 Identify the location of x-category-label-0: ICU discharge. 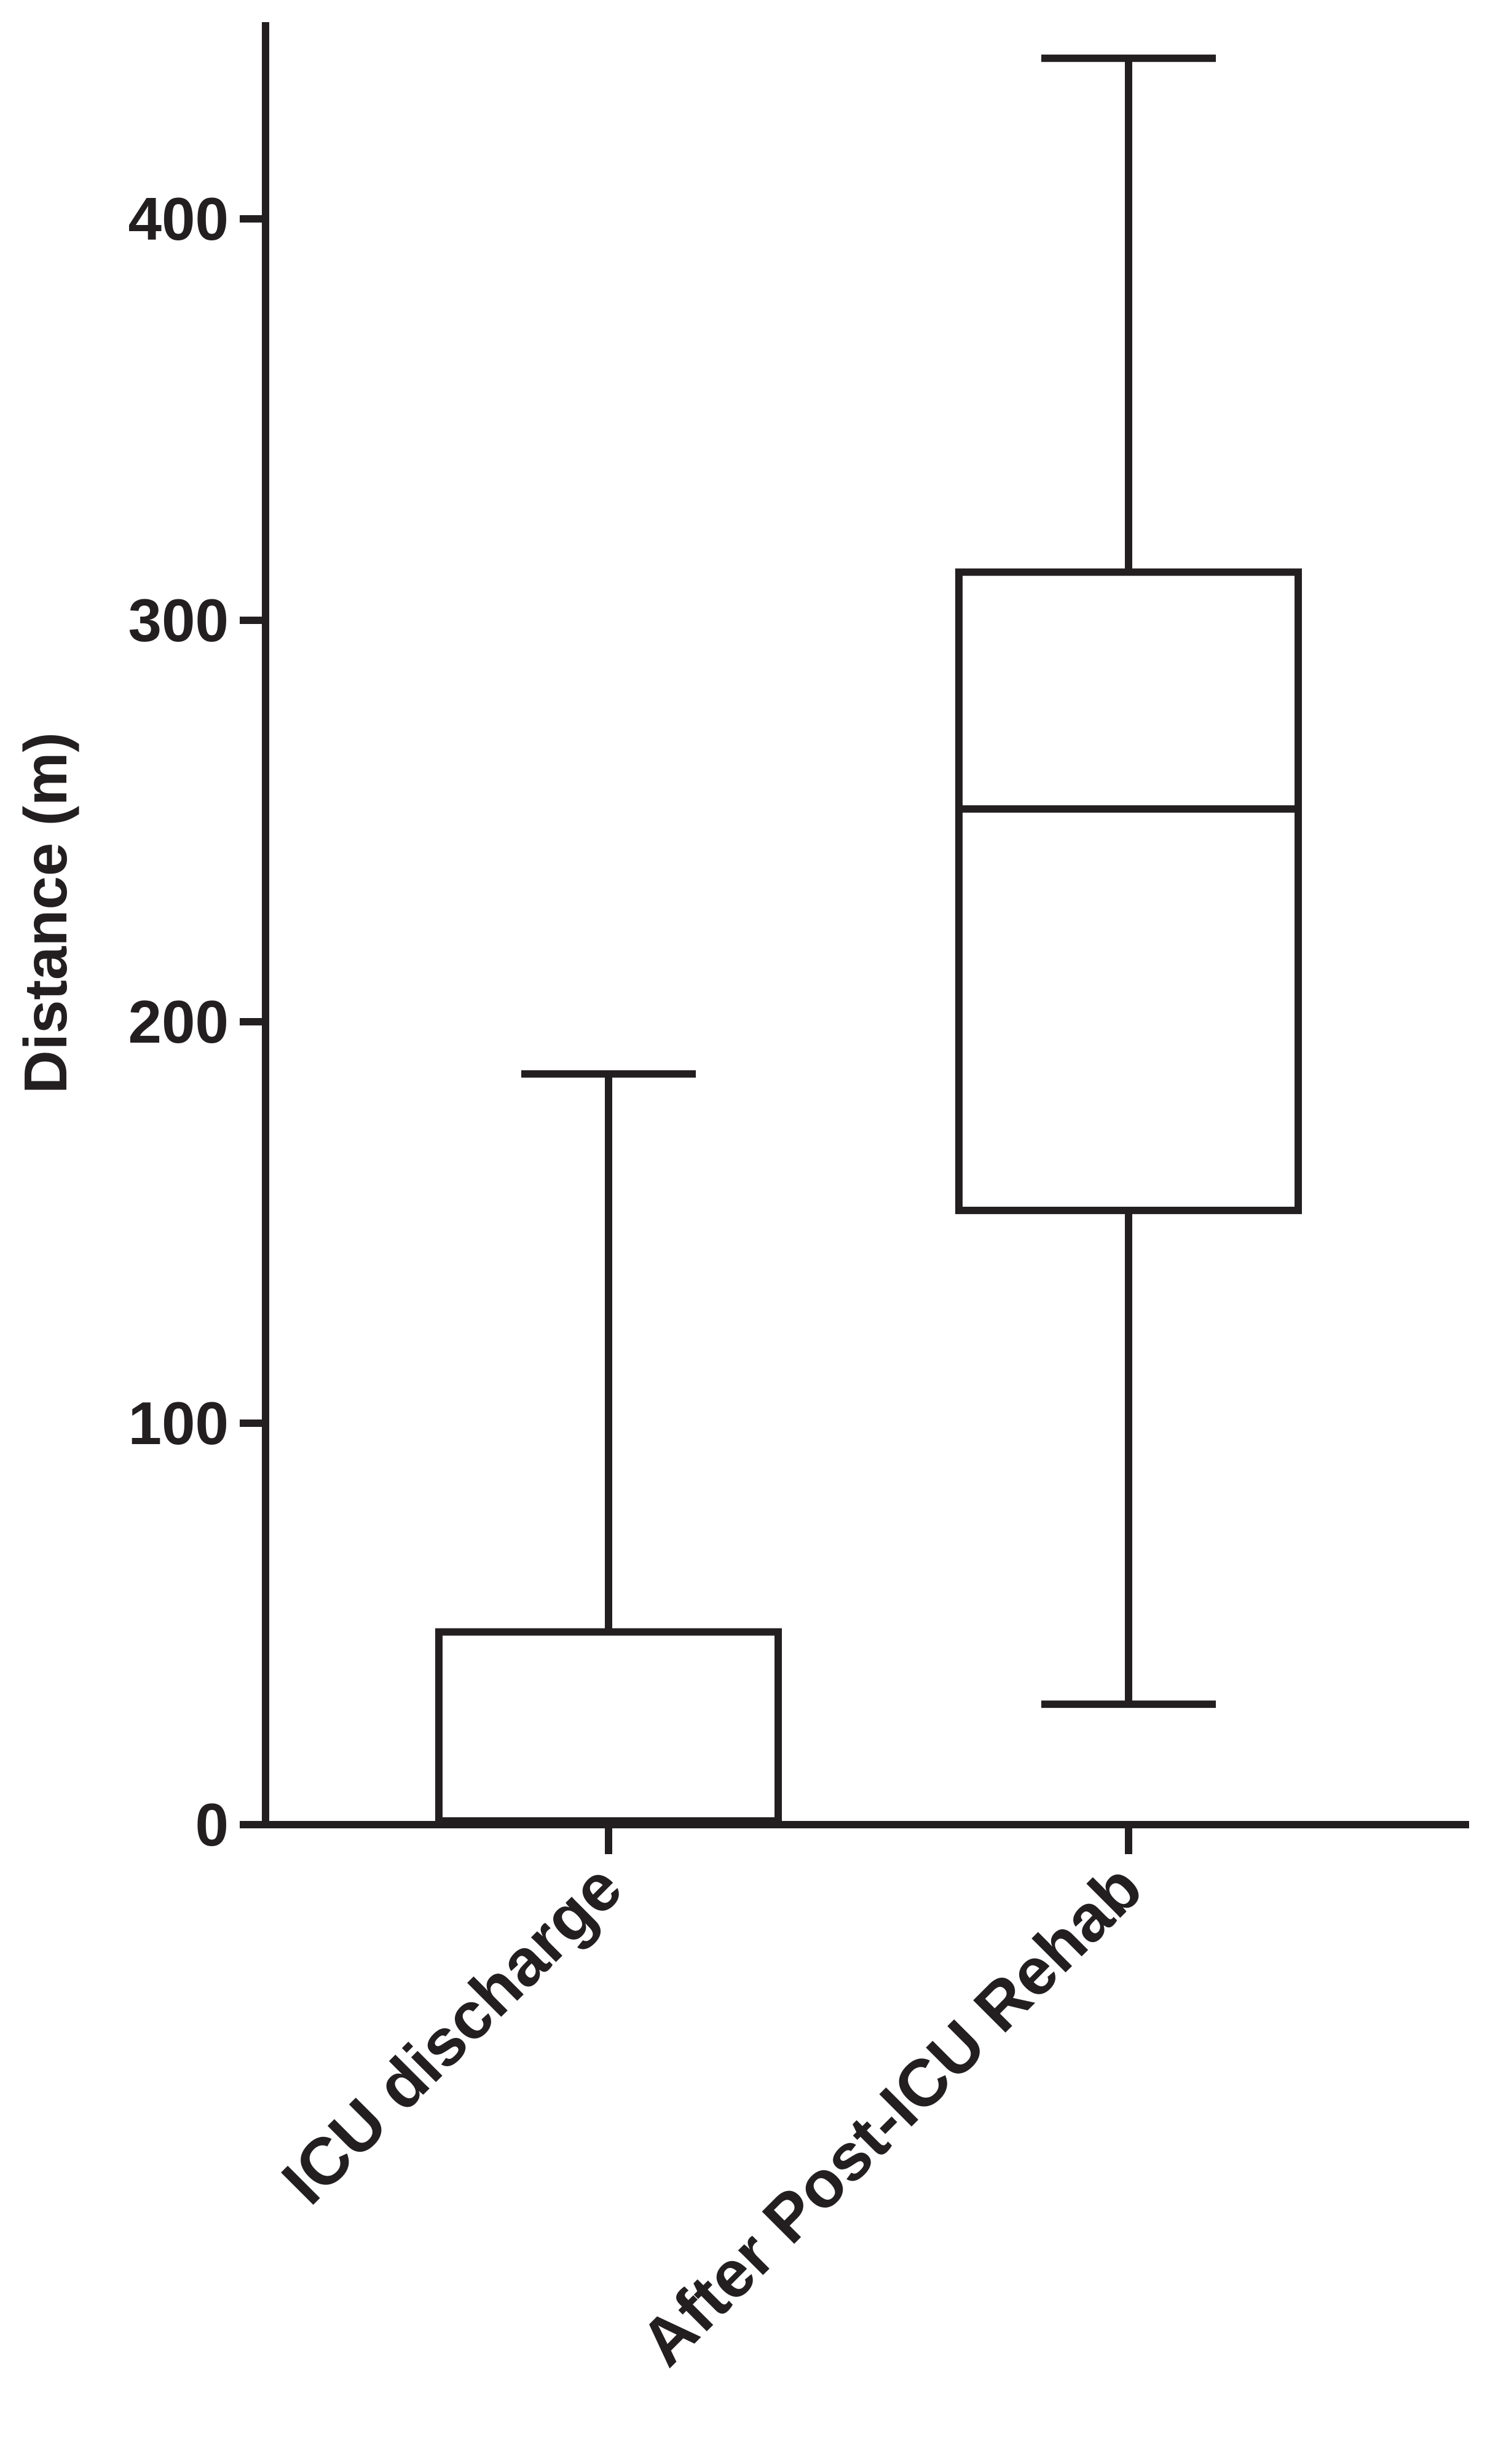
(451, 2034).